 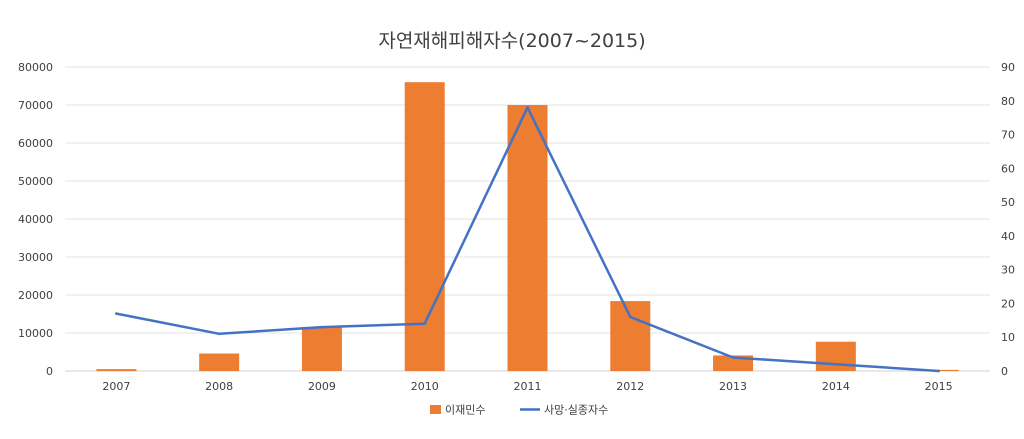 I want to click on chart-title: 자연재해피해자수(2007~2015), so click(x=512, y=41).